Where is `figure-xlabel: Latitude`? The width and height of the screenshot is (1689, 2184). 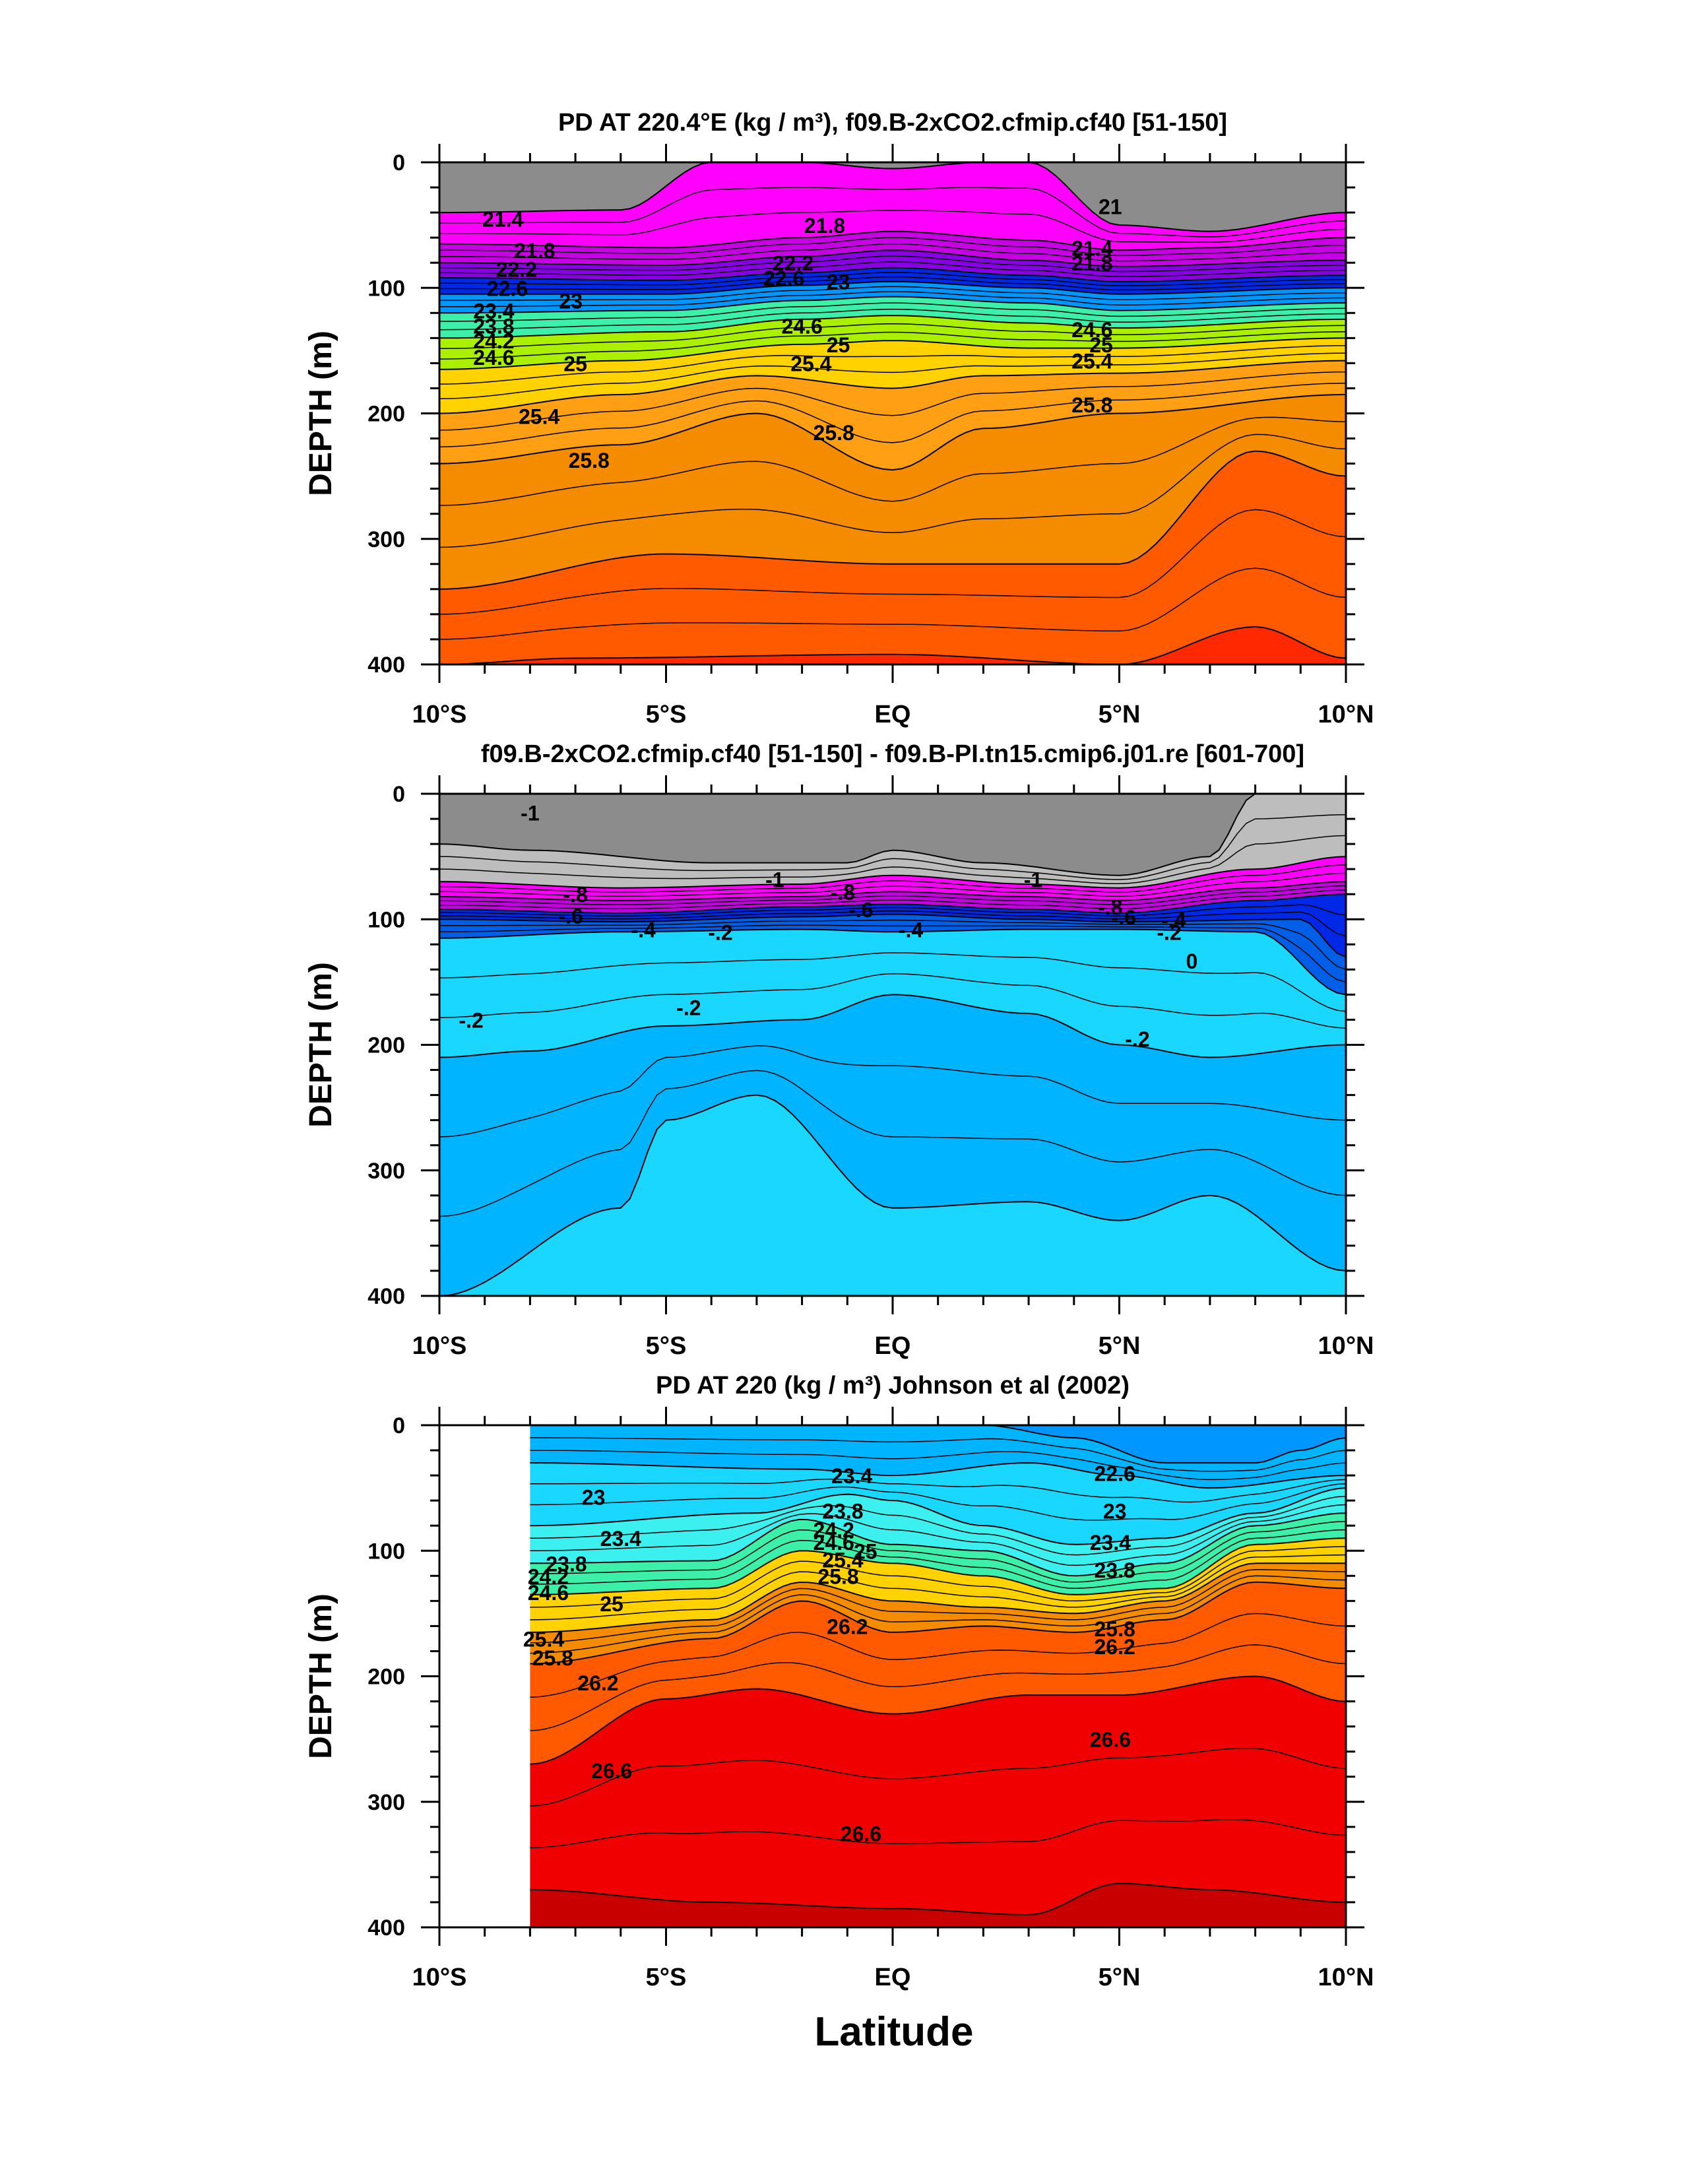
figure-xlabel: Latitude is located at coordinates (893, 2032).